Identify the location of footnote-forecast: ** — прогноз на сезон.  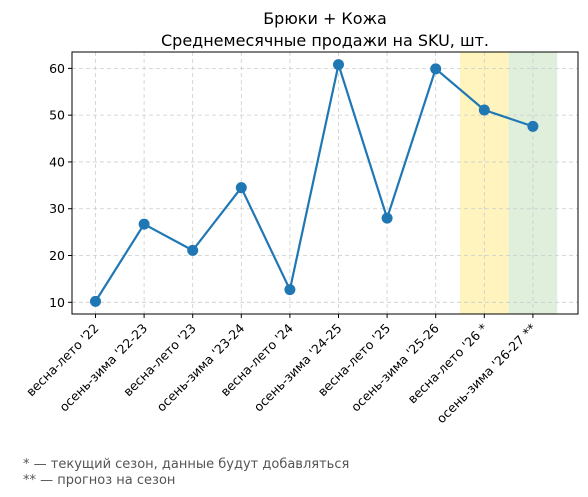
(99, 480).